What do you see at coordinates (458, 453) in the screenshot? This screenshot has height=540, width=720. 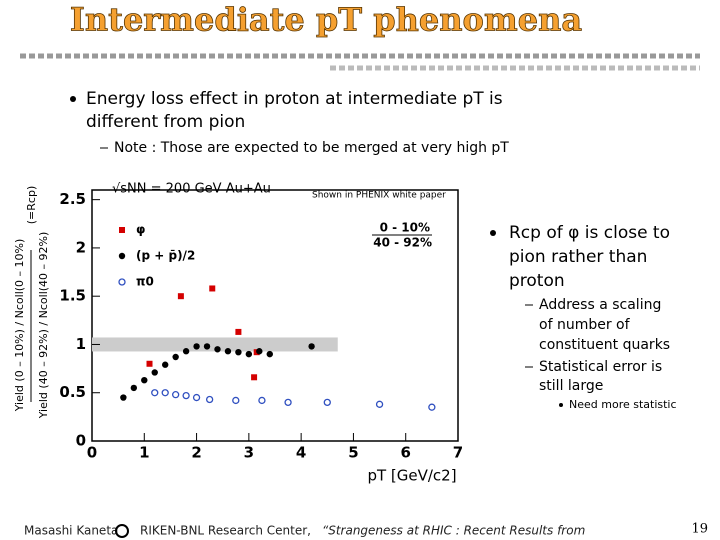 I see `x-tick-label: 7` at bounding box center [458, 453].